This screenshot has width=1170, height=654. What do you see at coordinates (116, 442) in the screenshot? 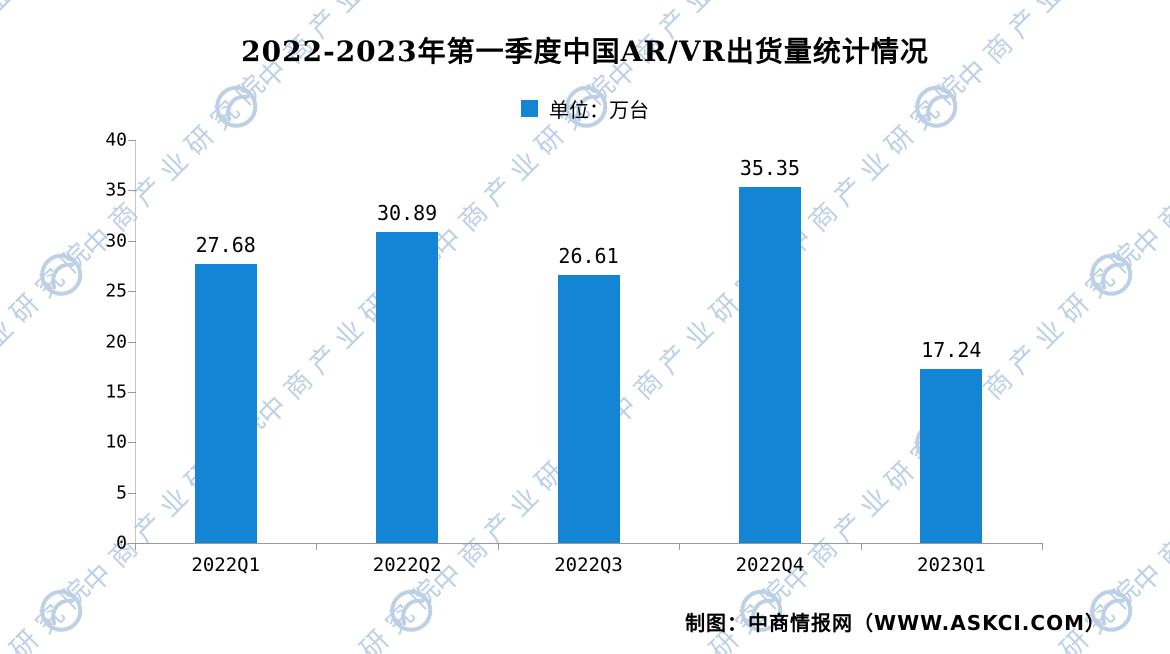
I see `y-tick-label: 10` at bounding box center [116, 442].